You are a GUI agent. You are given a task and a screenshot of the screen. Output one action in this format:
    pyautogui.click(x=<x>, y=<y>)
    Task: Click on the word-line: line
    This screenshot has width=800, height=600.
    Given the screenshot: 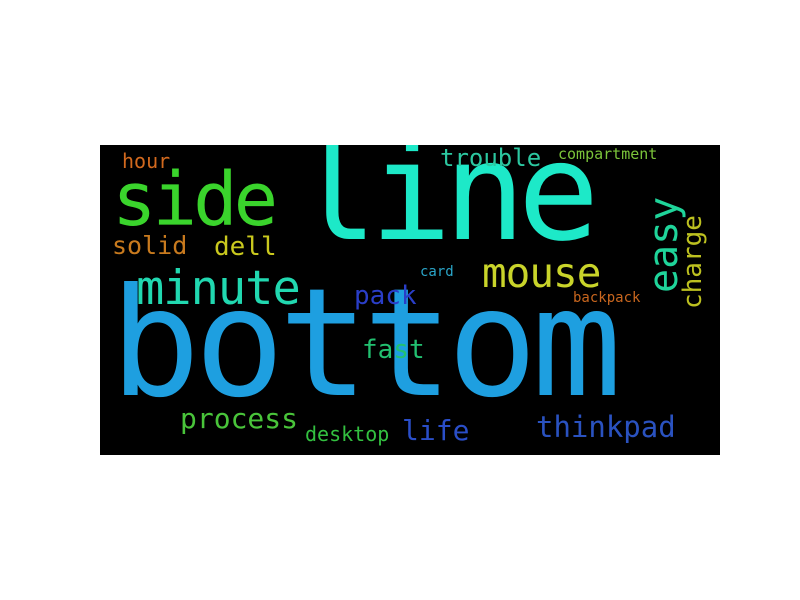 What is the action you would take?
    pyautogui.click(x=448, y=208)
    